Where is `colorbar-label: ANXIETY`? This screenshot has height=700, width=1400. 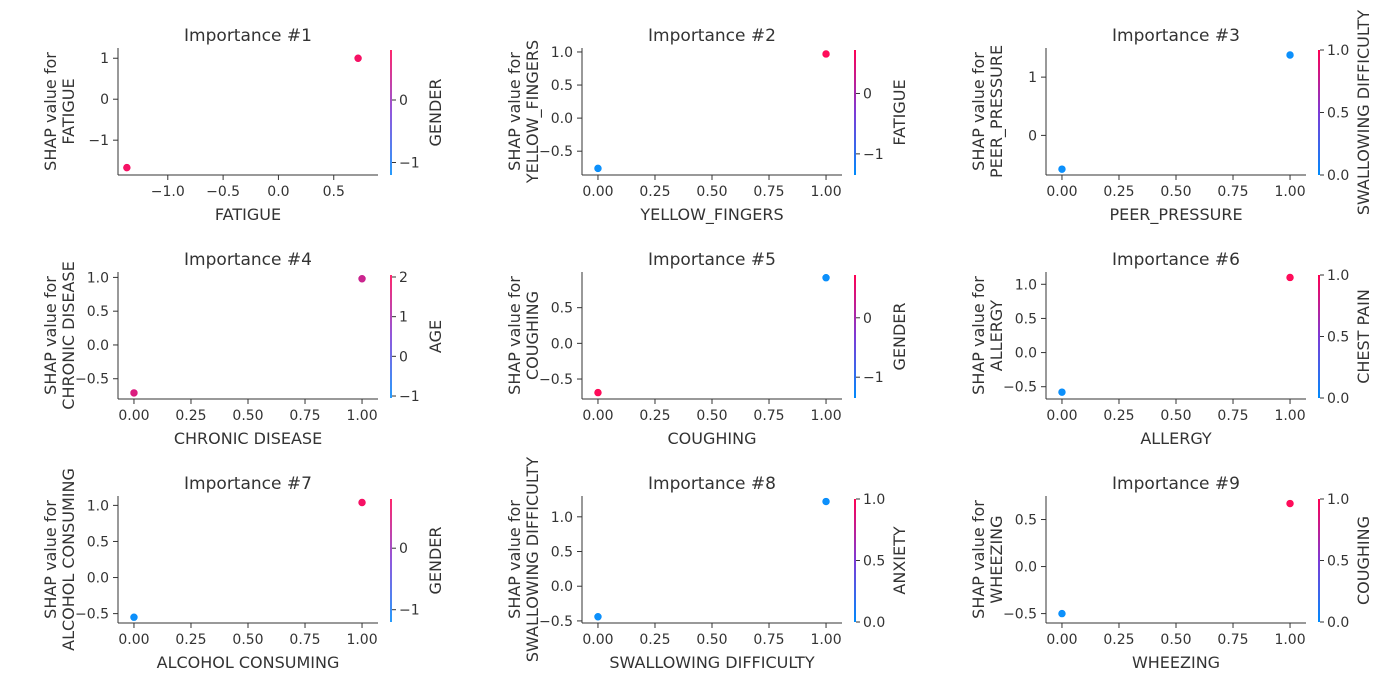
colorbar-label: ANXIETY is located at coordinates (899, 560).